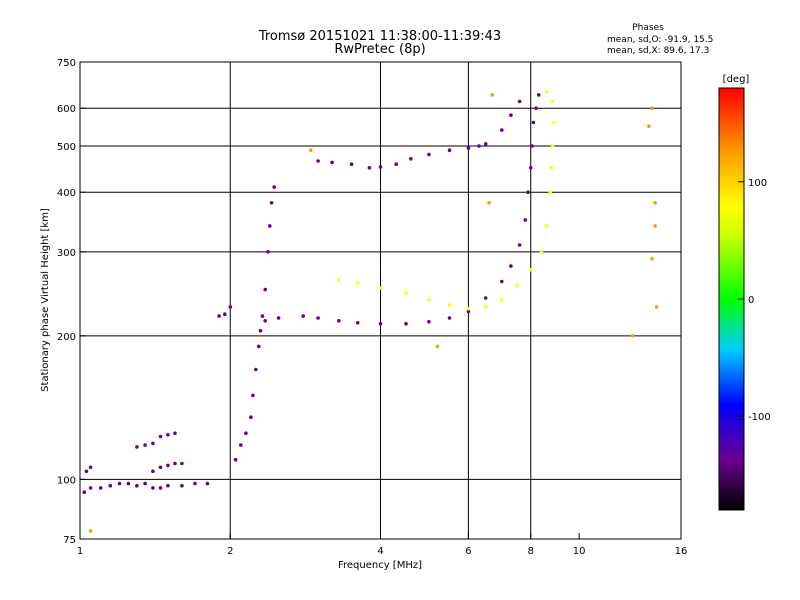  Describe the element at coordinates (759, 417) in the screenshot. I see `colorbar-tick-label: -100` at that location.